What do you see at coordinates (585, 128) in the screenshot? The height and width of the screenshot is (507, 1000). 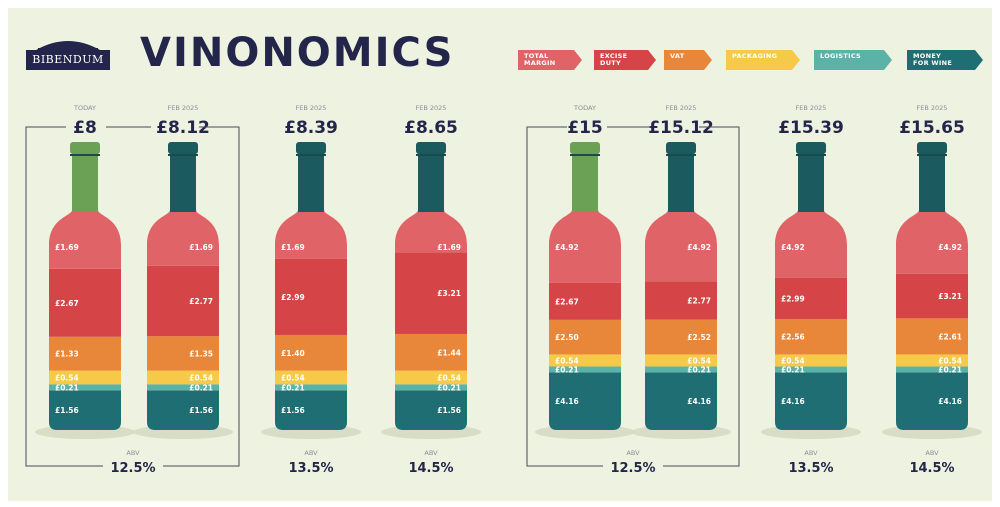 I see `bottle-price: £15` at bounding box center [585, 128].